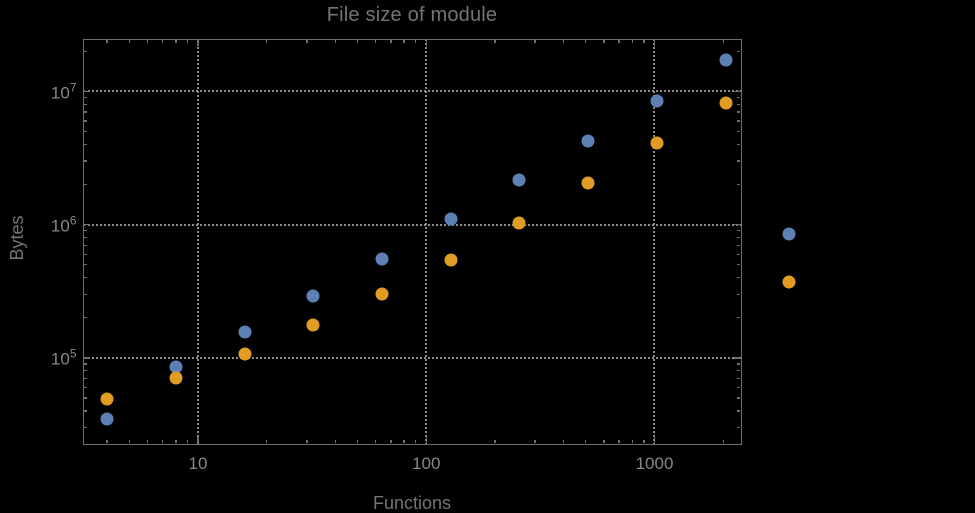 The height and width of the screenshot is (513, 975). What do you see at coordinates (63, 91) in the screenshot?
I see `y-tick-label: 107` at bounding box center [63, 91].